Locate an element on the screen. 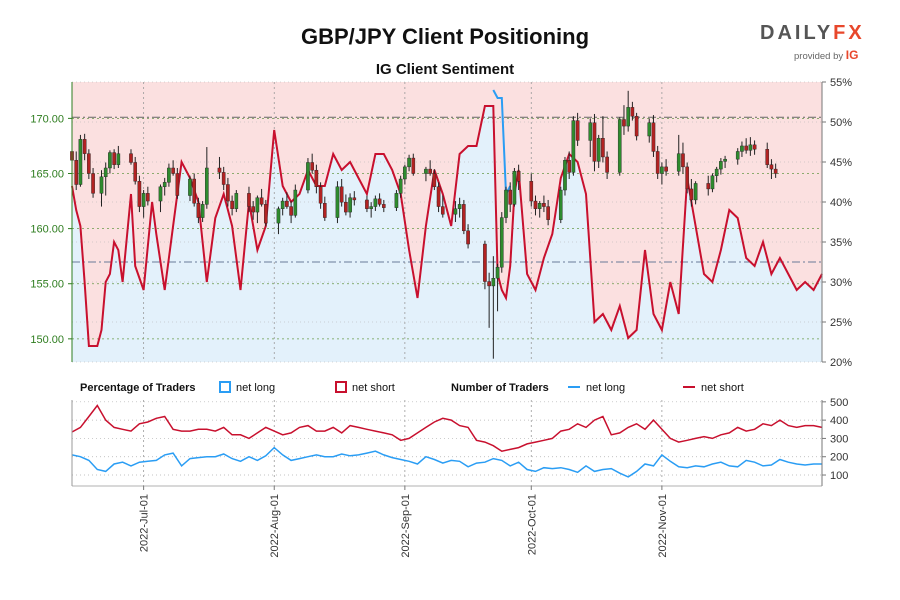  provided-by-label: provided by is located at coordinates (819, 56).